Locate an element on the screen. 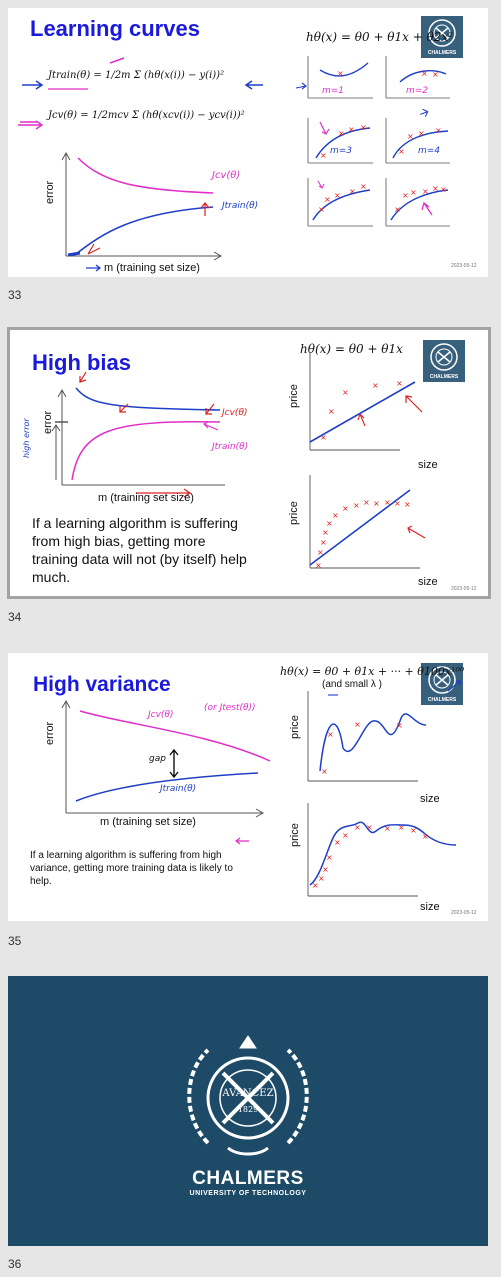 Image resolution: width=501 pixels, height=1277 pixels. chalmers-seal-icon: AVANCEZ 1829 is located at coordinates (248, 1098).